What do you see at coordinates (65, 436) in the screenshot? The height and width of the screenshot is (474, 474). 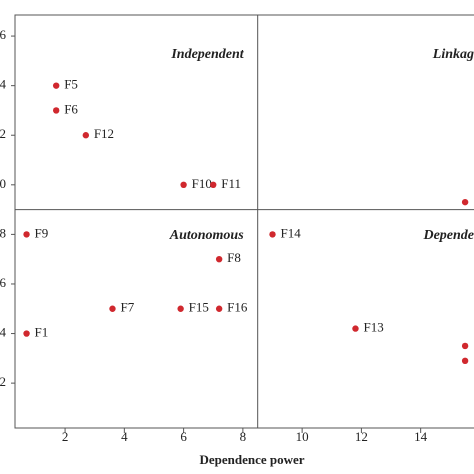 I see `x-tick-label: 2` at bounding box center [65, 436].